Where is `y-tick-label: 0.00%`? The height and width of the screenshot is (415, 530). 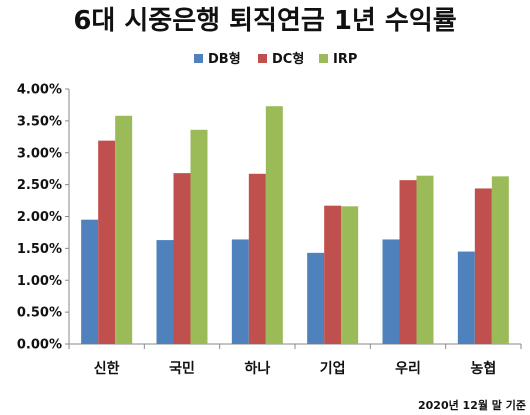 y-tick-label: 0.00% is located at coordinates (39, 345).